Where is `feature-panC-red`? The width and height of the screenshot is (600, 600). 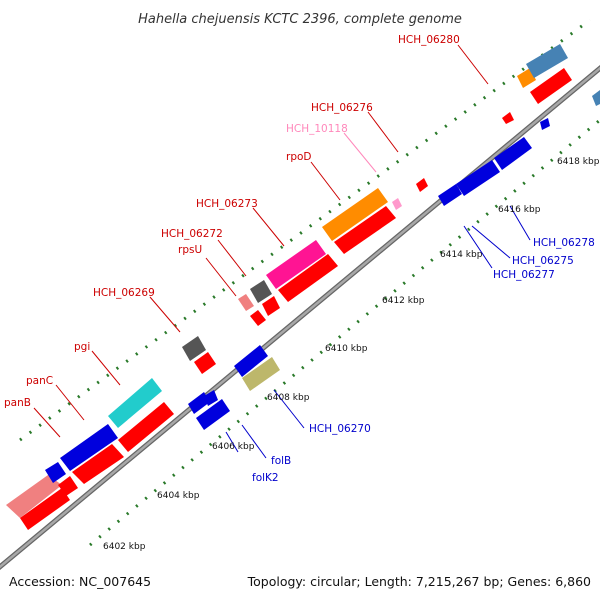
feature-panC-red is located at coordinates (146, 427).